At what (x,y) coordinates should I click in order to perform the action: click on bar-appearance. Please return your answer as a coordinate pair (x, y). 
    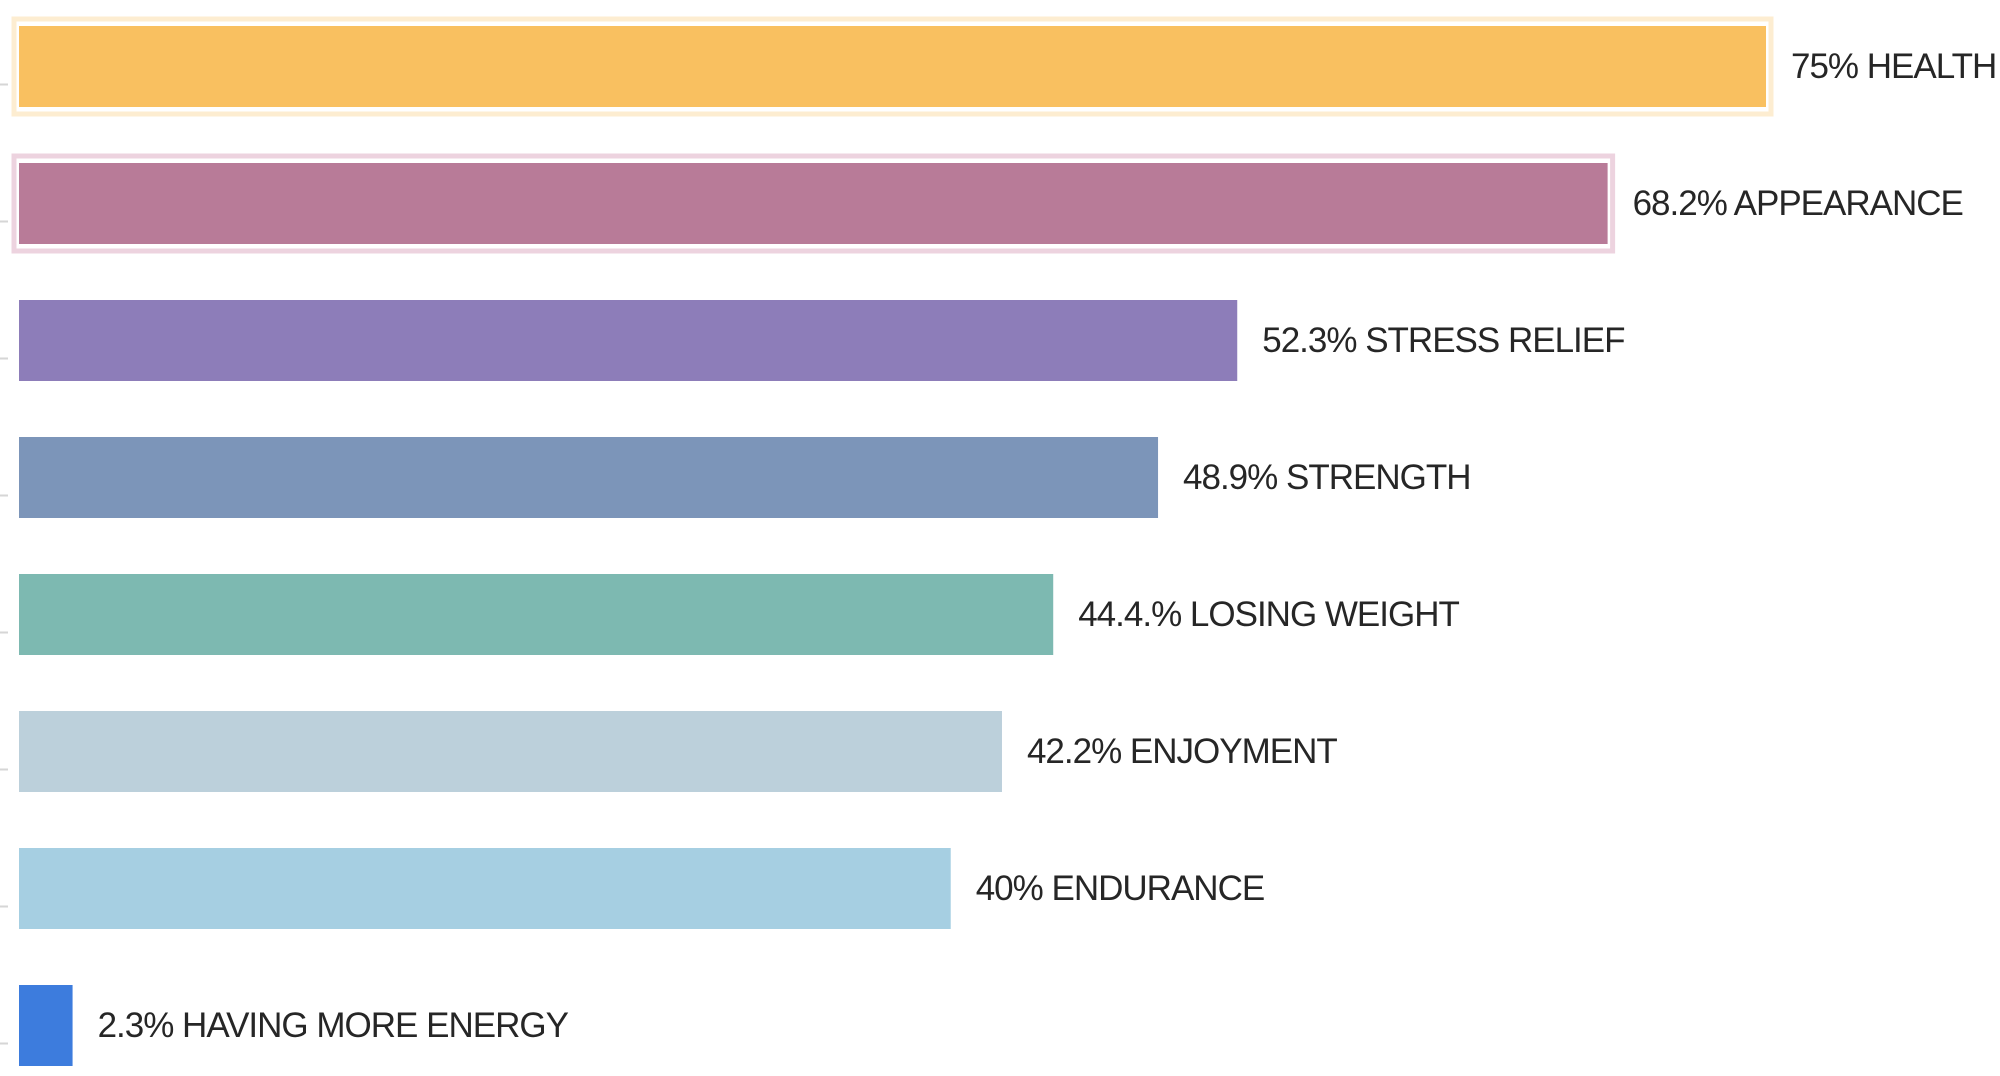
    Looking at the image, I should click on (813, 203).